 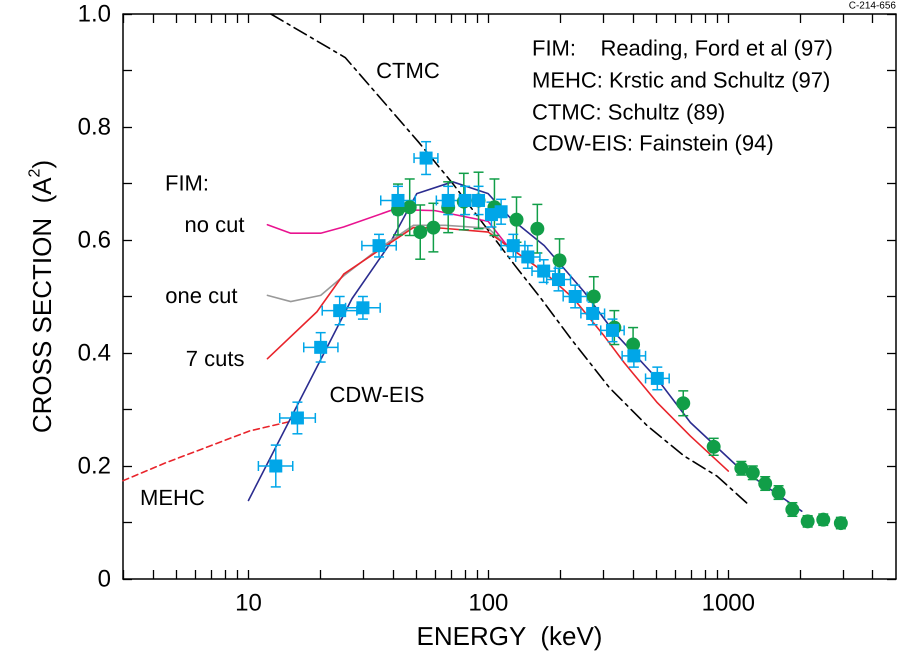 I want to click on series-label: no cut, so click(x=214, y=225).